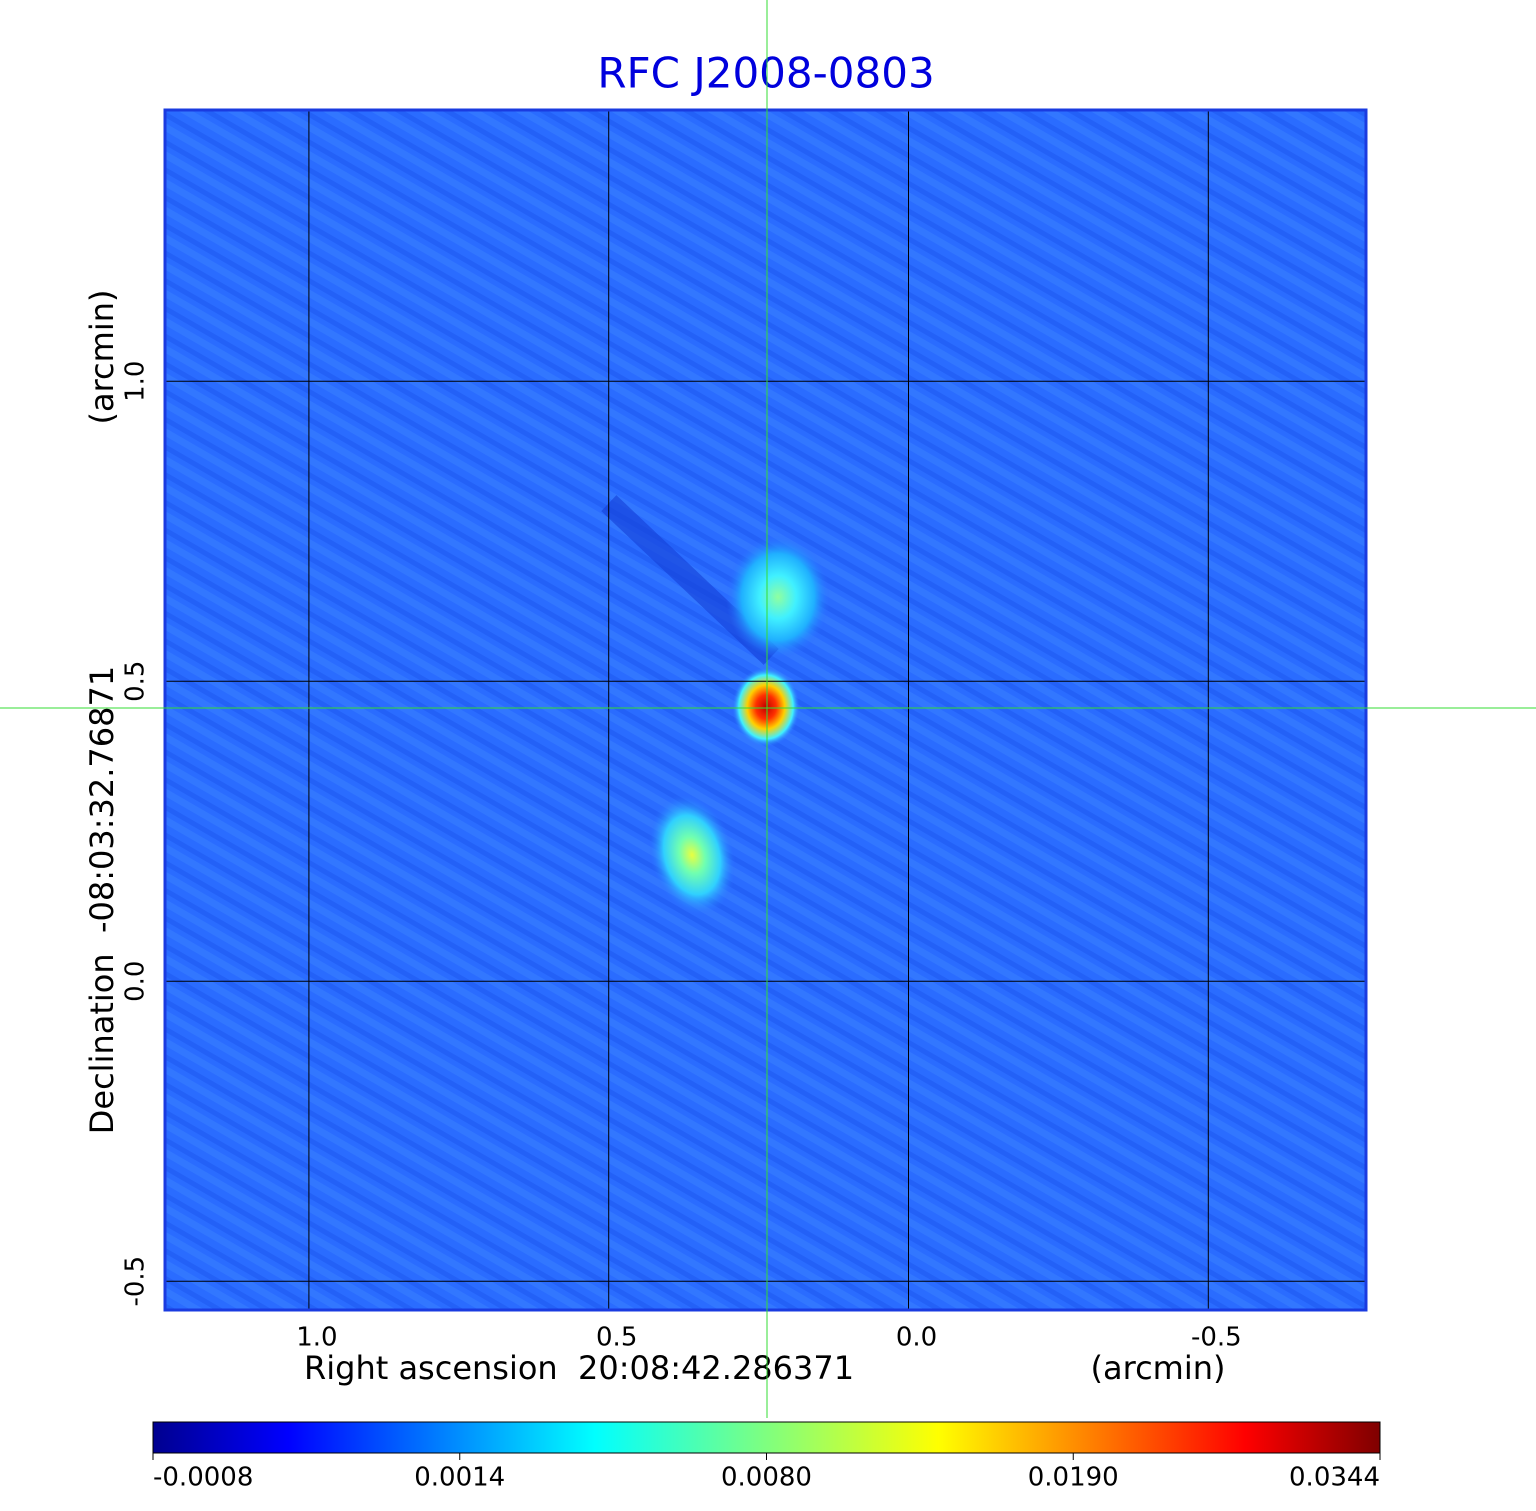 The width and height of the screenshot is (1536, 1511). Describe the element at coordinates (203, 1478) in the screenshot. I see `colorbar-tick-label: -0.0008` at that location.